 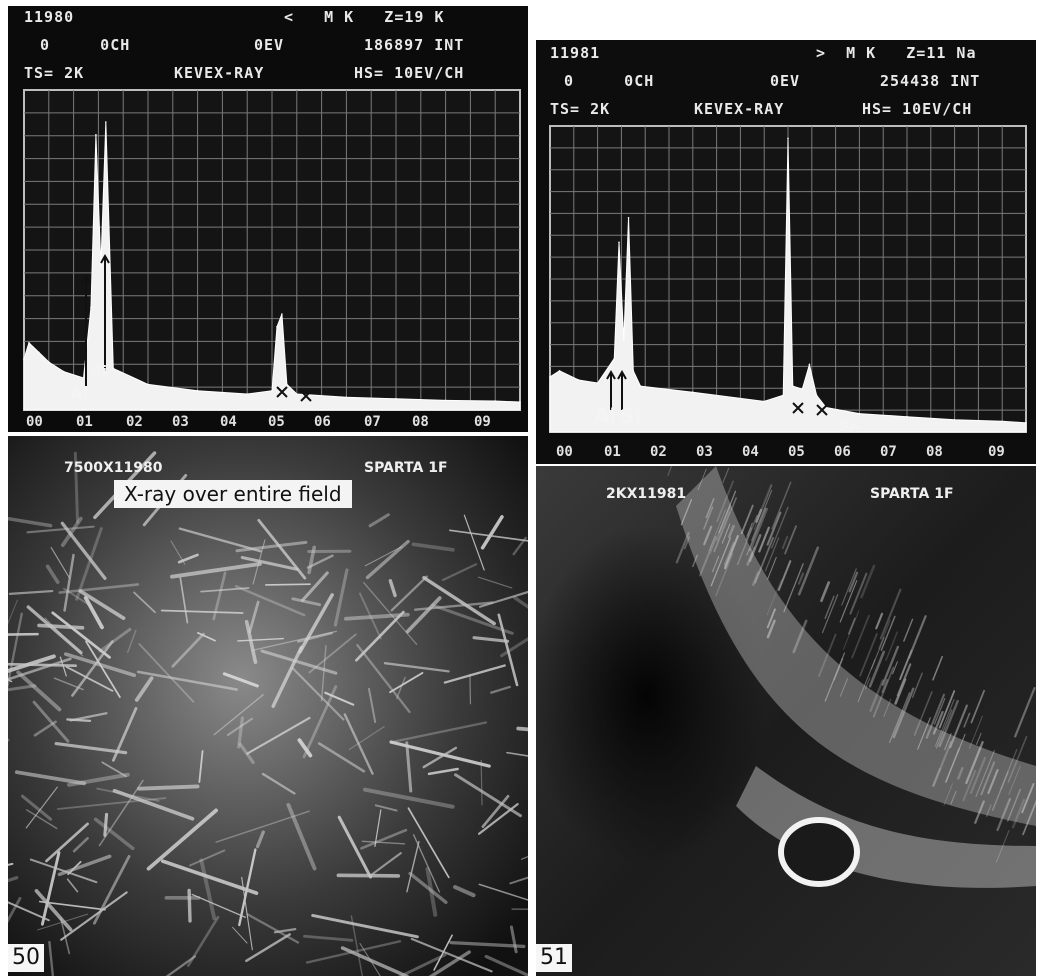 What do you see at coordinates (233, 494) in the screenshot?
I see `sem-caption: X-ray over entire field` at bounding box center [233, 494].